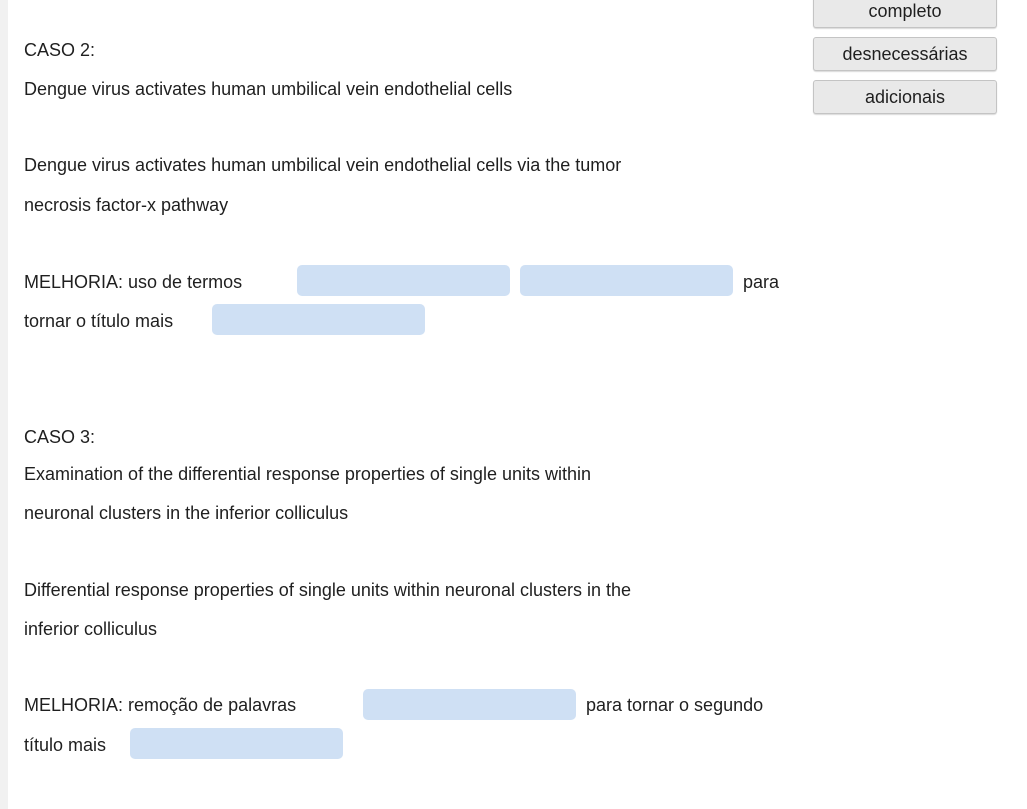 The height and width of the screenshot is (809, 1027). Describe the element at coordinates (905, 54) in the screenshot. I see `chip-desnecessarias: desnecessárias` at that location.